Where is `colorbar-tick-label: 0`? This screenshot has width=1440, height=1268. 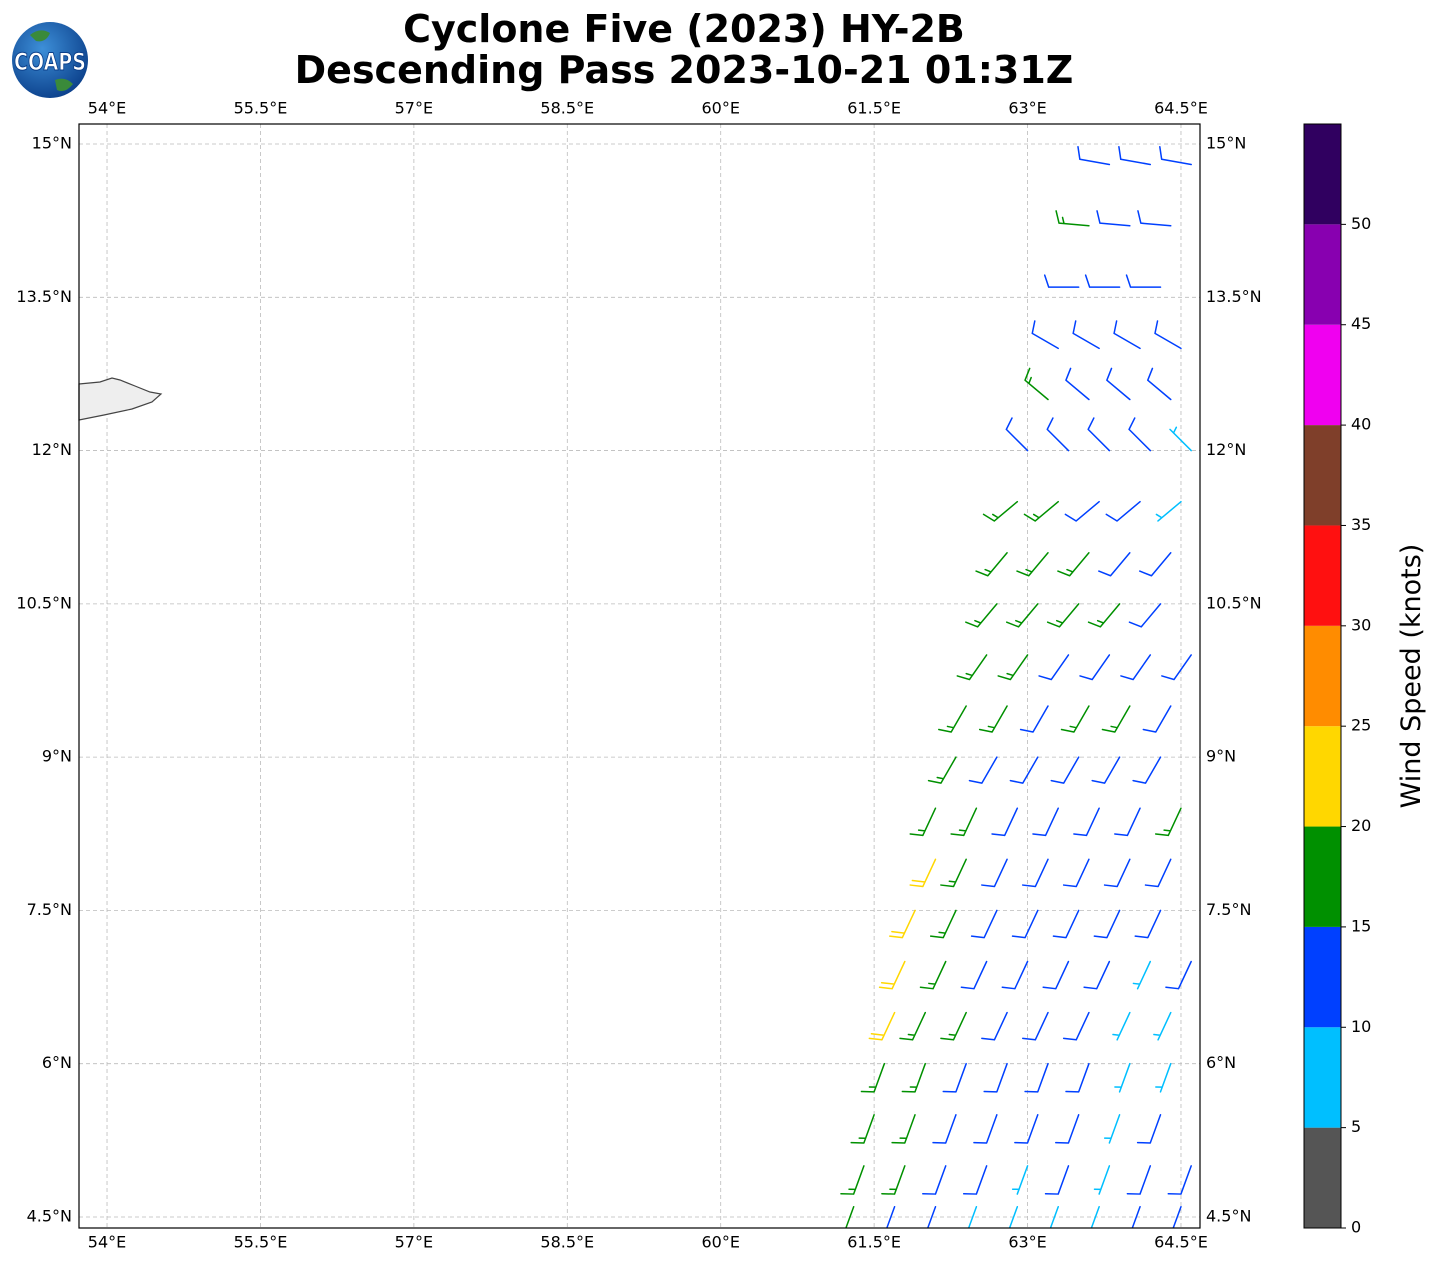
colorbar-tick-label: 0 is located at coordinates (1356, 1227).